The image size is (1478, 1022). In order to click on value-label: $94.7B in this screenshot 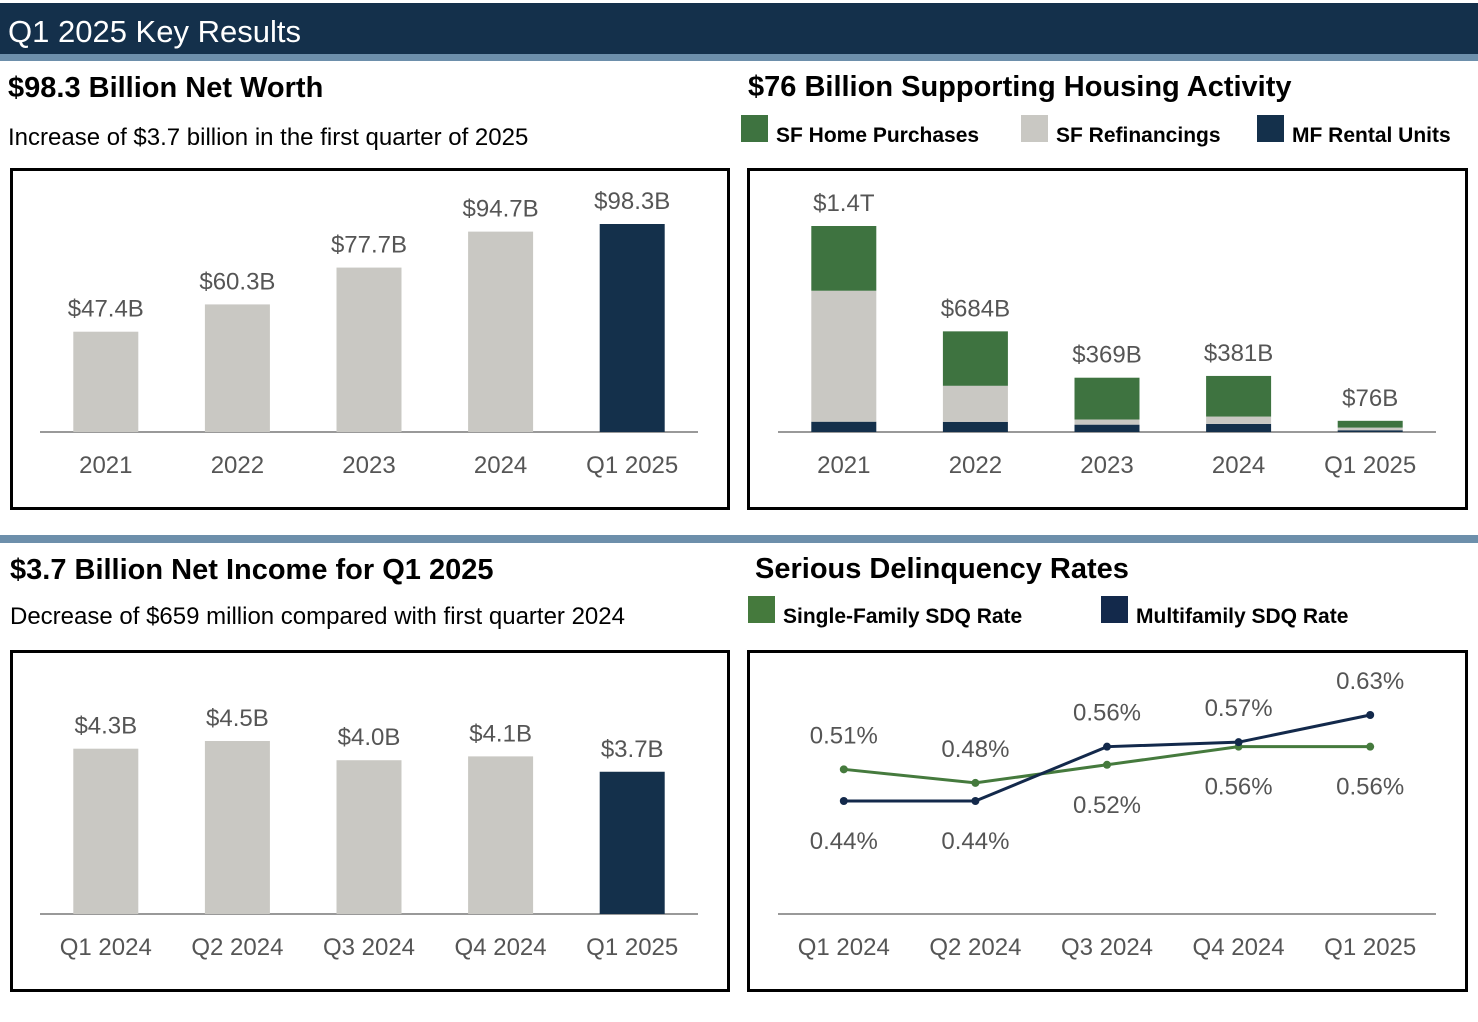, I will do `click(501, 209)`.